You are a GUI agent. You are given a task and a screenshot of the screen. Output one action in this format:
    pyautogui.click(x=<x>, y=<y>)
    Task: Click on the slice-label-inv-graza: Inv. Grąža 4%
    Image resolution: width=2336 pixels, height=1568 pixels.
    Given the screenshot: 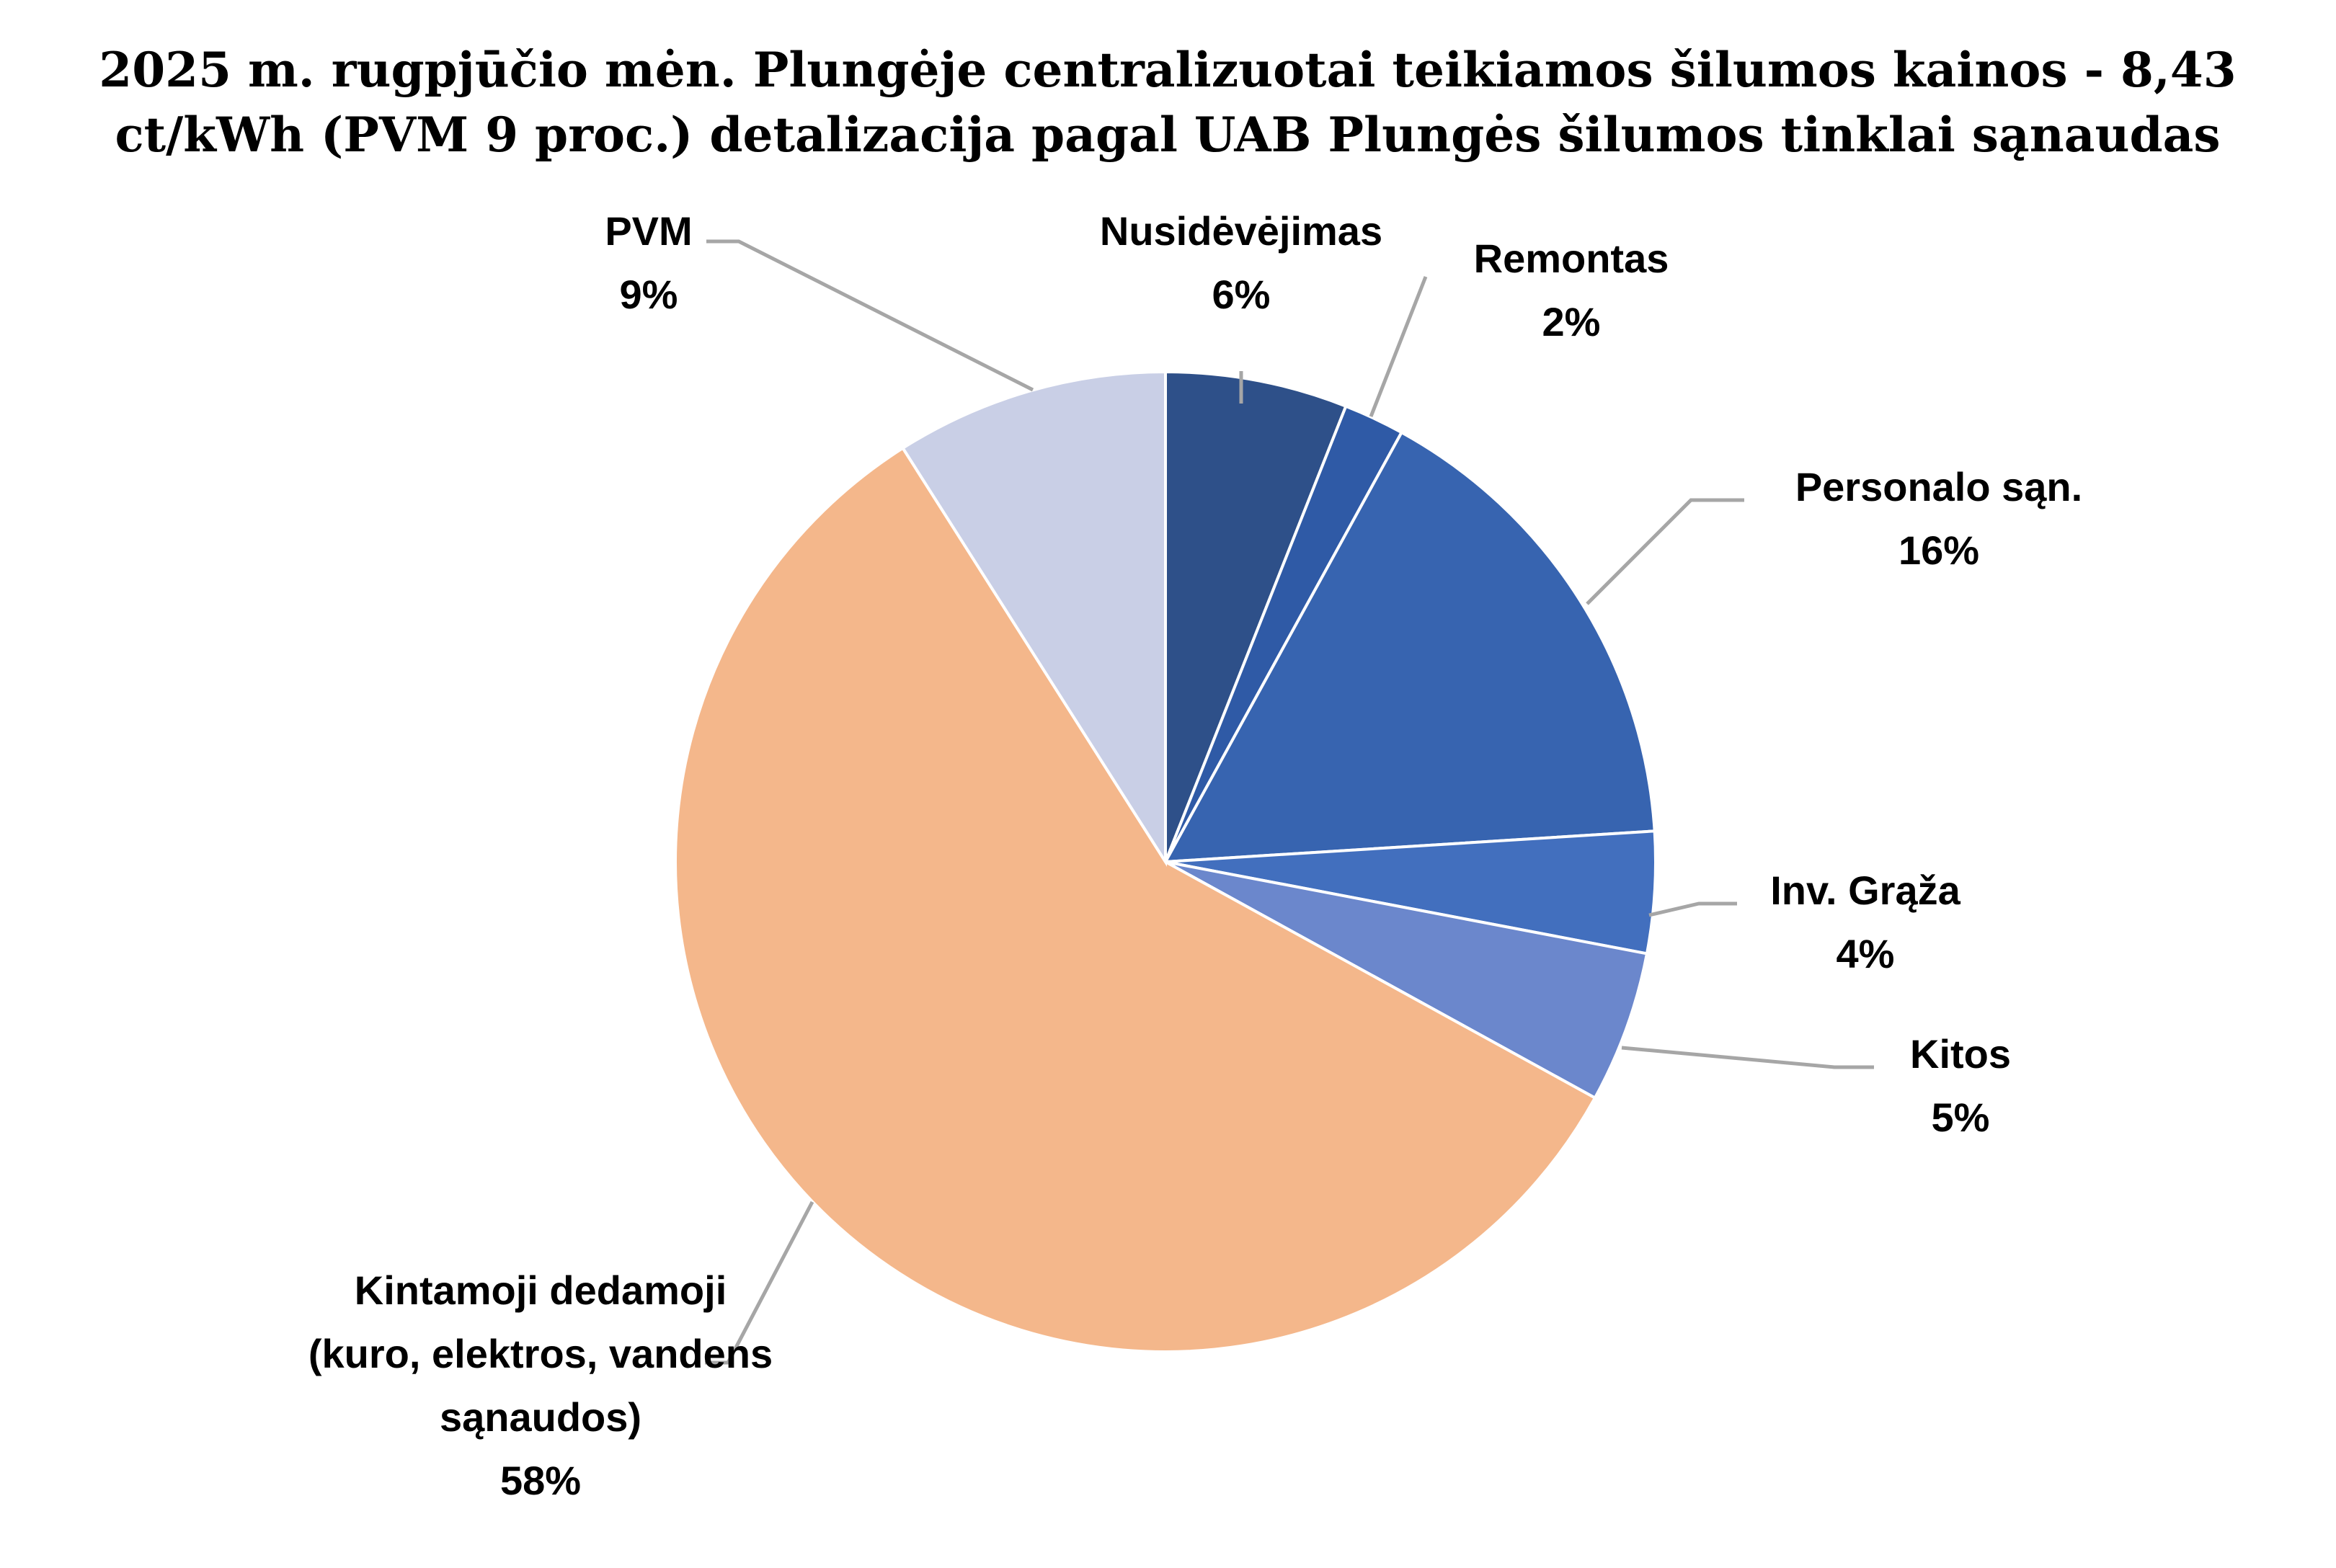 What is the action you would take?
    pyautogui.click(x=1865, y=922)
    